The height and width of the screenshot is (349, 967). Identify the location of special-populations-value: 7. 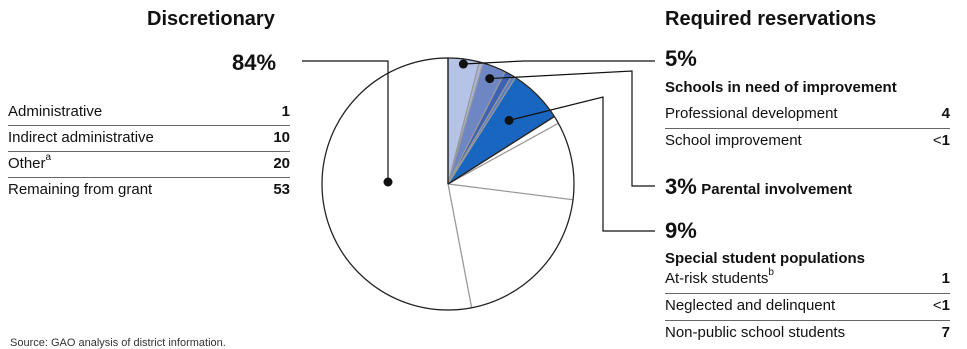
(946, 333).